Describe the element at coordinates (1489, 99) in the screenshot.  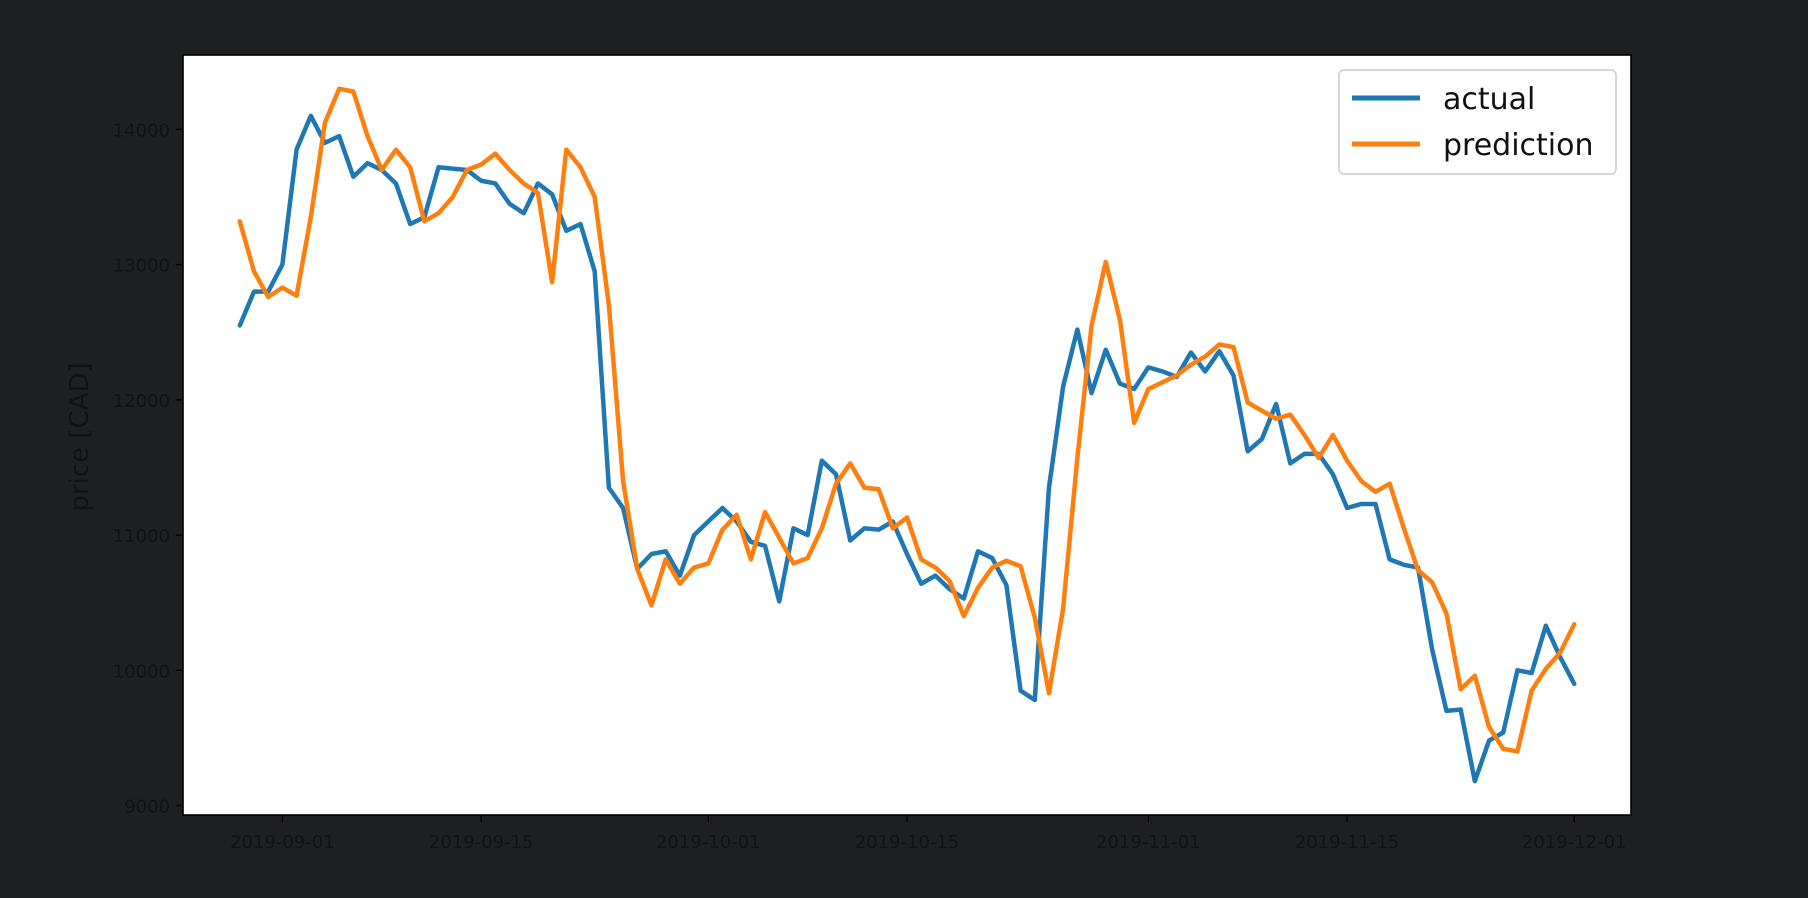
I see `legend-label-actual: actual` at that location.